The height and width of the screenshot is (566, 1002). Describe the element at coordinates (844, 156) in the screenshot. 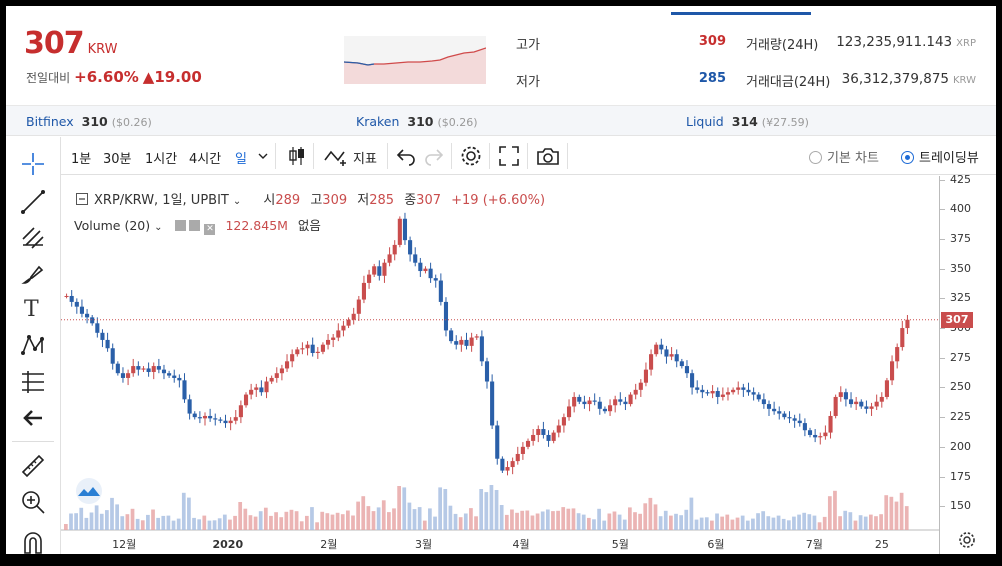

I see `basic-chart-radio: 기본 차트` at that location.